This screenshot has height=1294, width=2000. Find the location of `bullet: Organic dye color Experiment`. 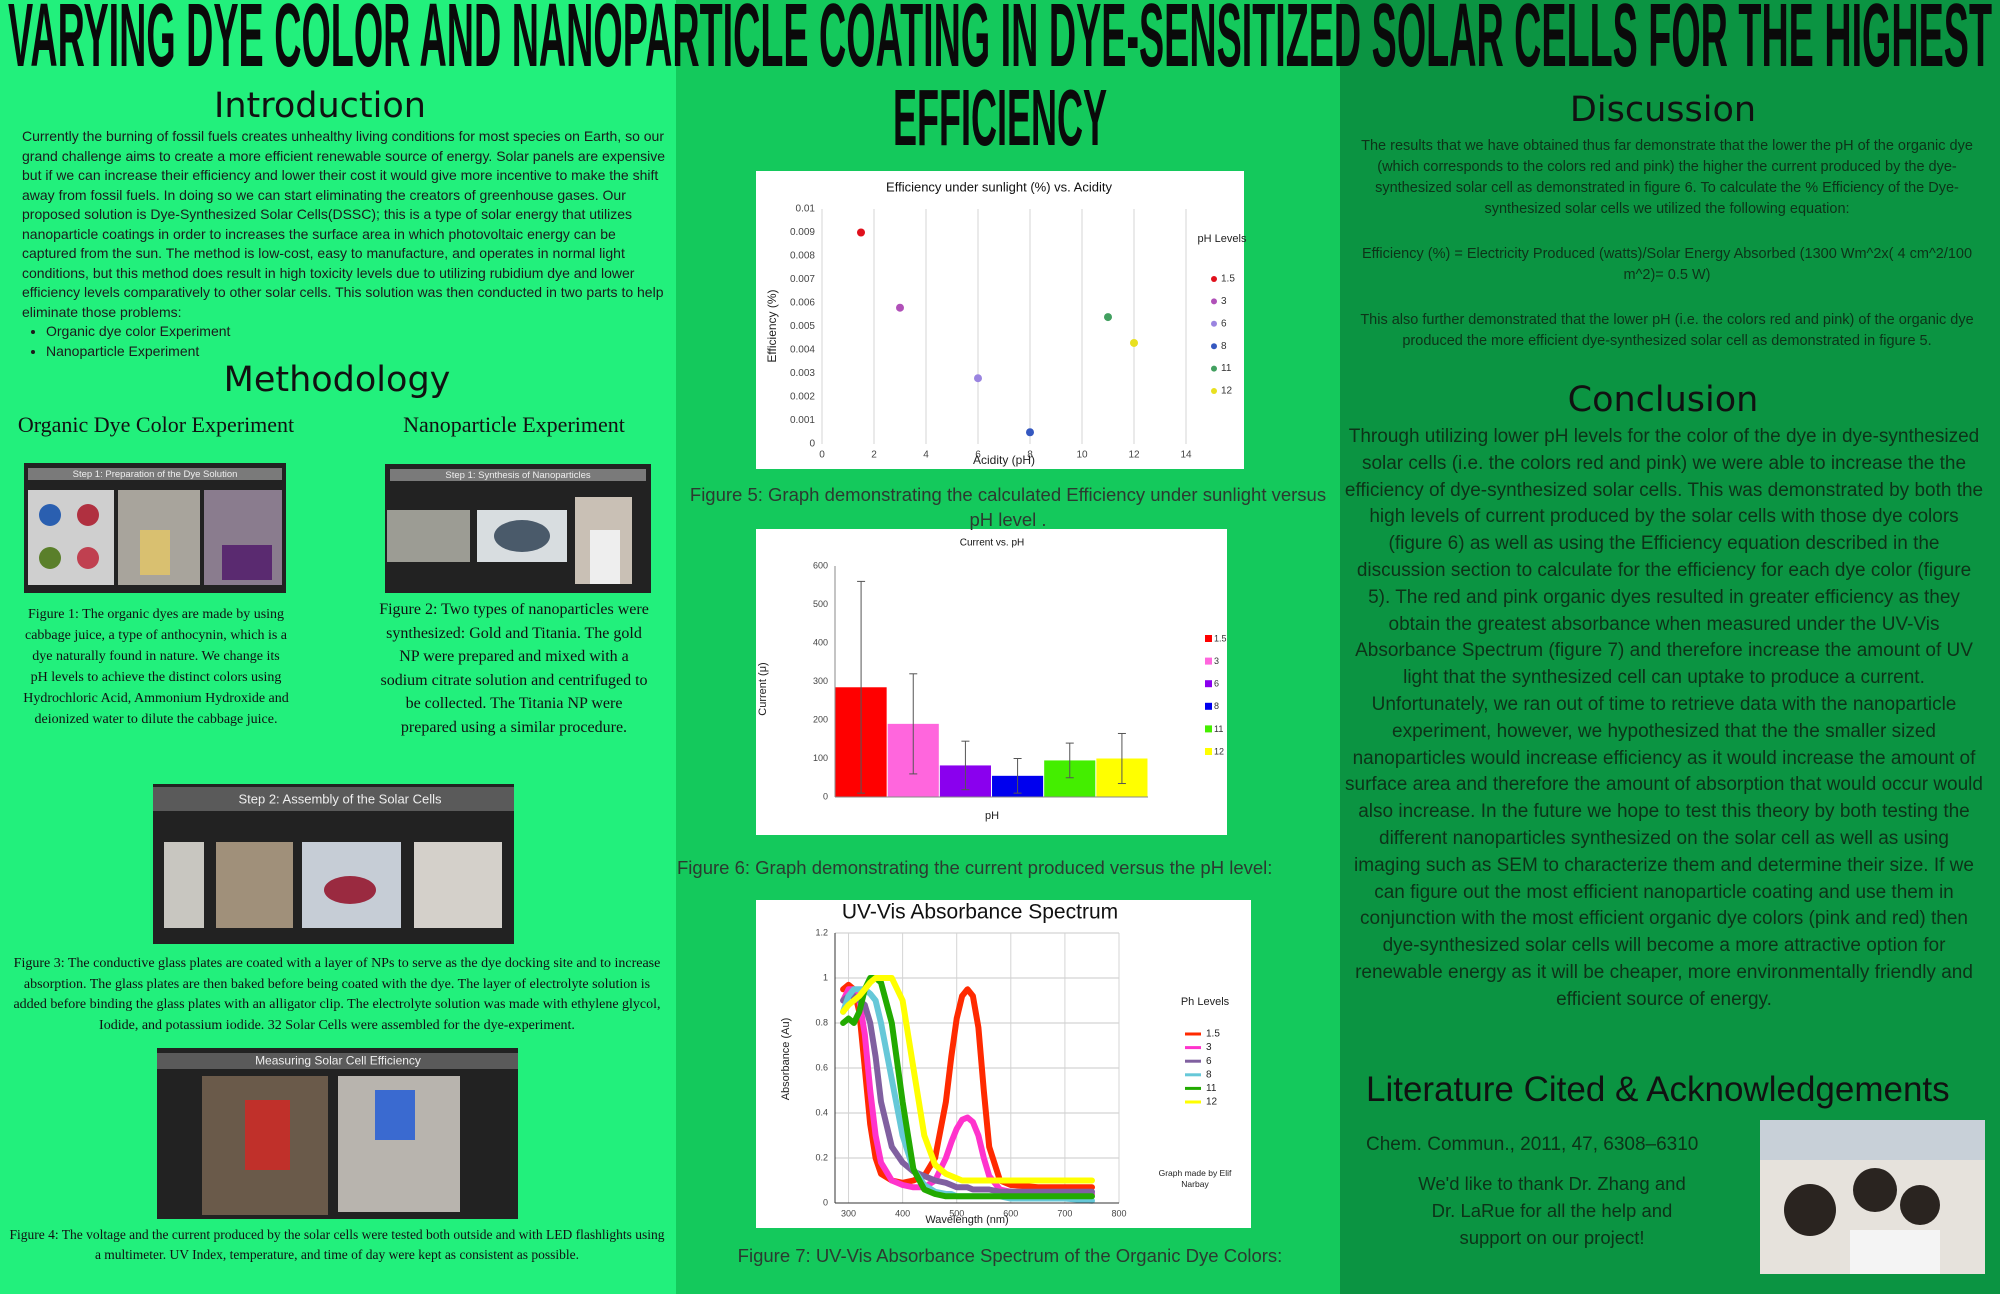

bullet: Organic dye color Experiment is located at coordinates (358, 332).